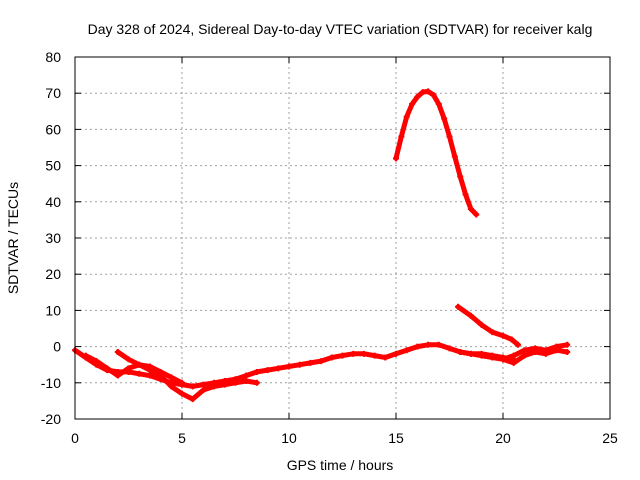 The height and width of the screenshot is (480, 640). I want to click on y-tick-label: 80, so click(53, 57).